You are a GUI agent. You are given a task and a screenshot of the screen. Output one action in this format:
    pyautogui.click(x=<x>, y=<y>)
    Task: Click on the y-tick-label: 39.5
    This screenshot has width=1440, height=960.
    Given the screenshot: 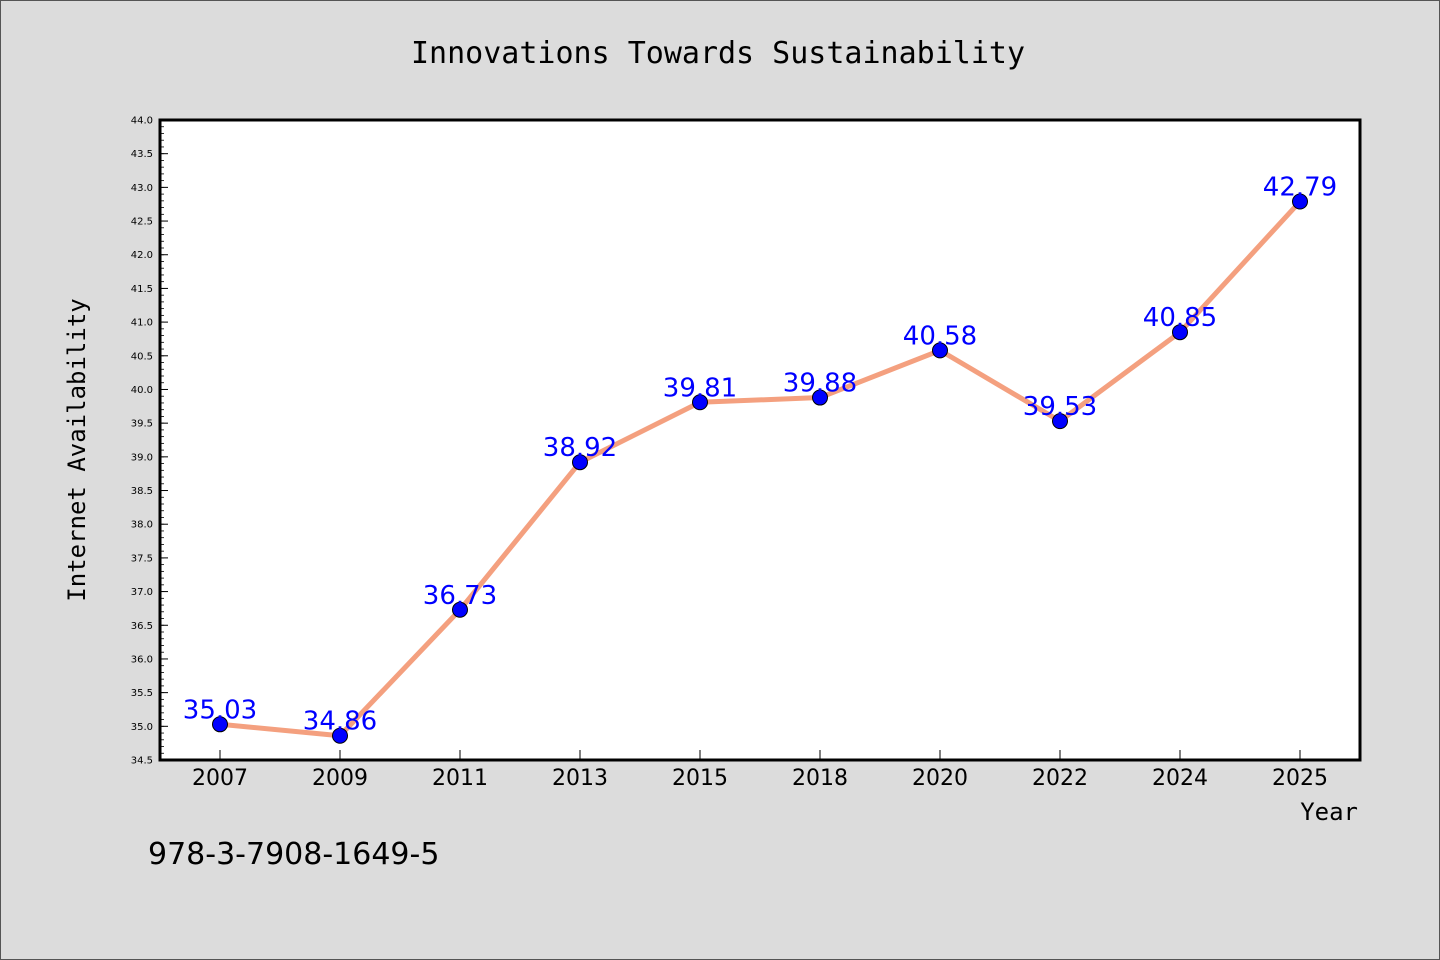 What is the action you would take?
    pyautogui.click(x=142, y=424)
    